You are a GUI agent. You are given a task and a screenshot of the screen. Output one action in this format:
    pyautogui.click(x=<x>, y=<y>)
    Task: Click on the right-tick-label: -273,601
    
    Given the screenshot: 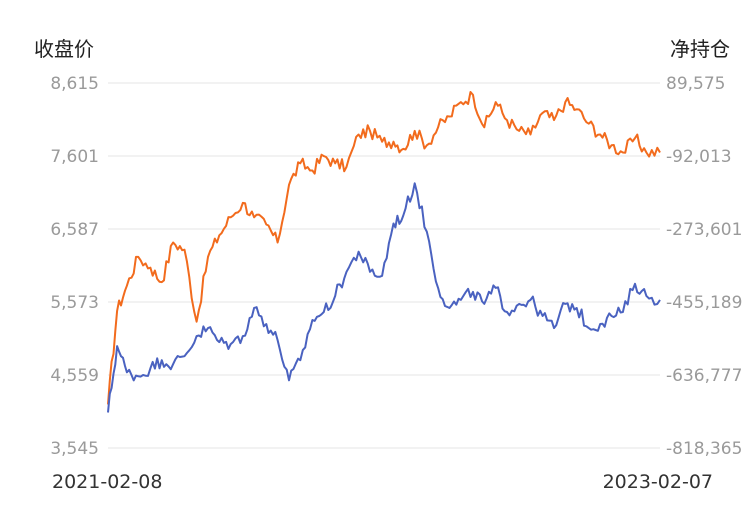 What is the action you would take?
    pyautogui.click(x=704, y=230)
    